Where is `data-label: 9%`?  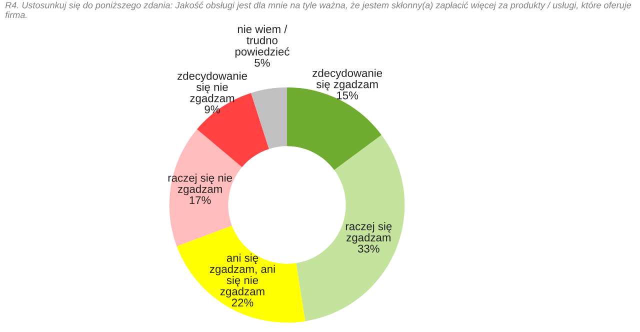
data-label: 9% is located at coordinates (212, 109).